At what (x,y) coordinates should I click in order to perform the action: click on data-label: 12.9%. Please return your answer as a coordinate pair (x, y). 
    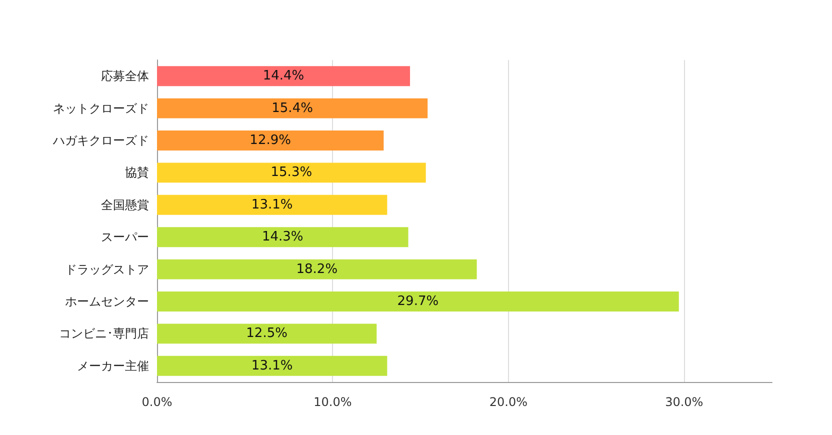
    Looking at the image, I should click on (270, 140).